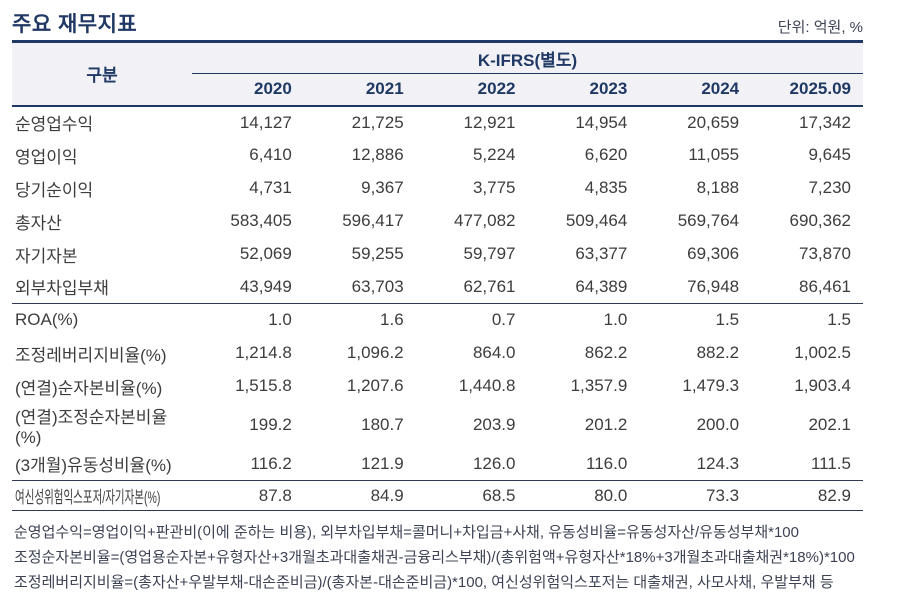  What do you see at coordinates (606, 352) in the screenshot?
I see `row-value: 862.2` at bounding box center [606, 352].